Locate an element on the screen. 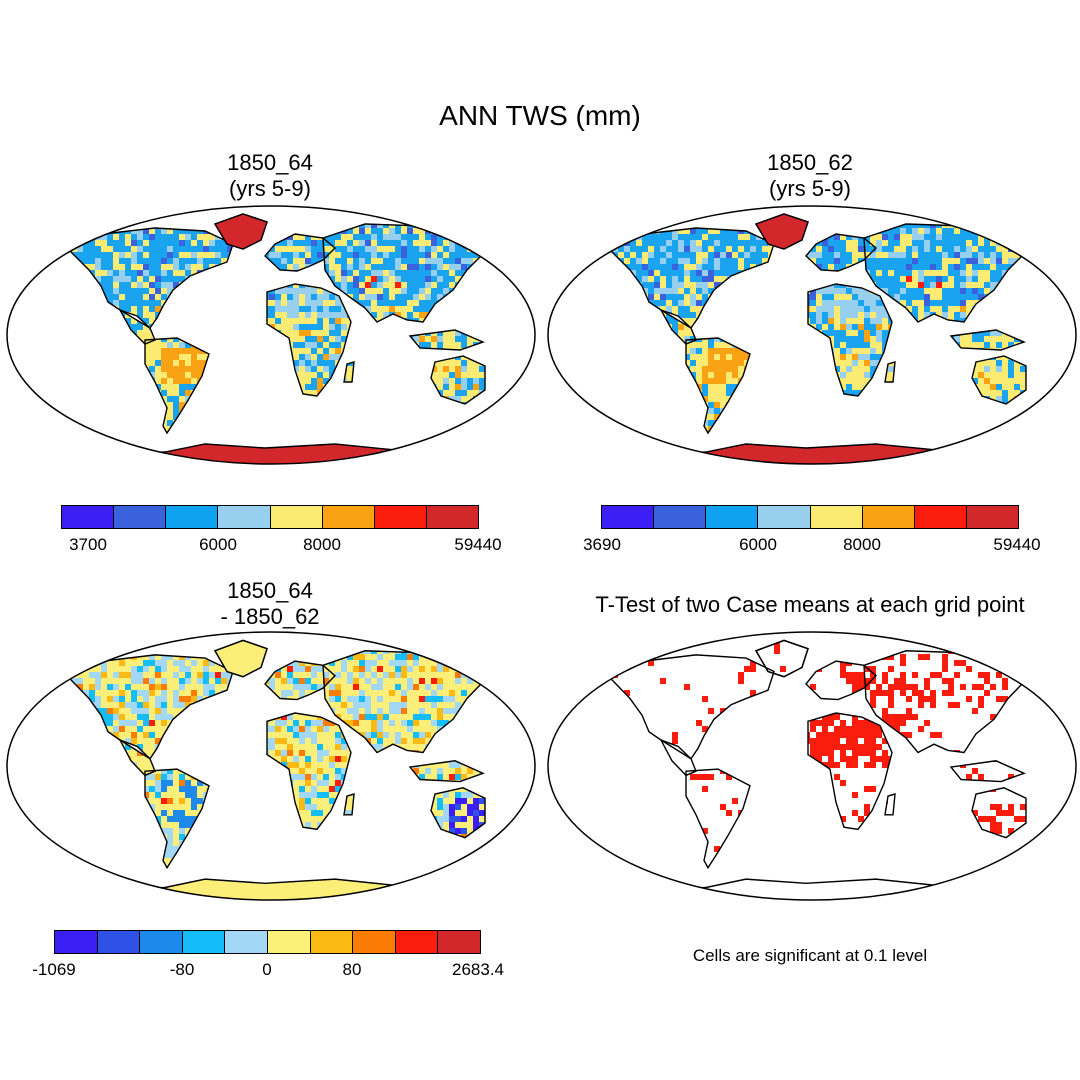 The image size is (1080, 1080). colorbar-panel2-label: 3690 is located at coordinates (602, 544).